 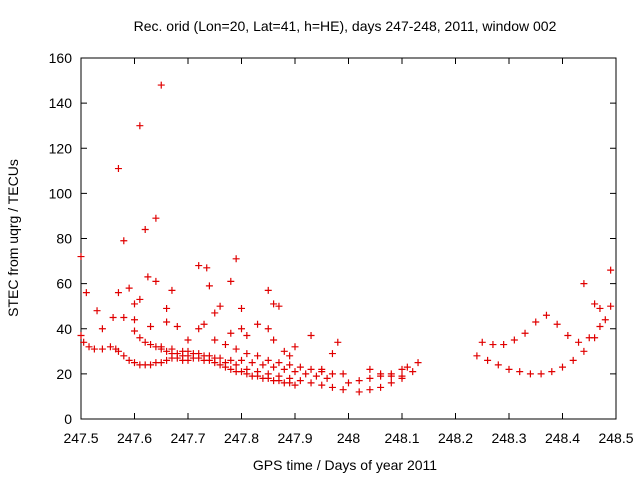 I want to click on y-tick-label: 140, so click(x=61, y=103).